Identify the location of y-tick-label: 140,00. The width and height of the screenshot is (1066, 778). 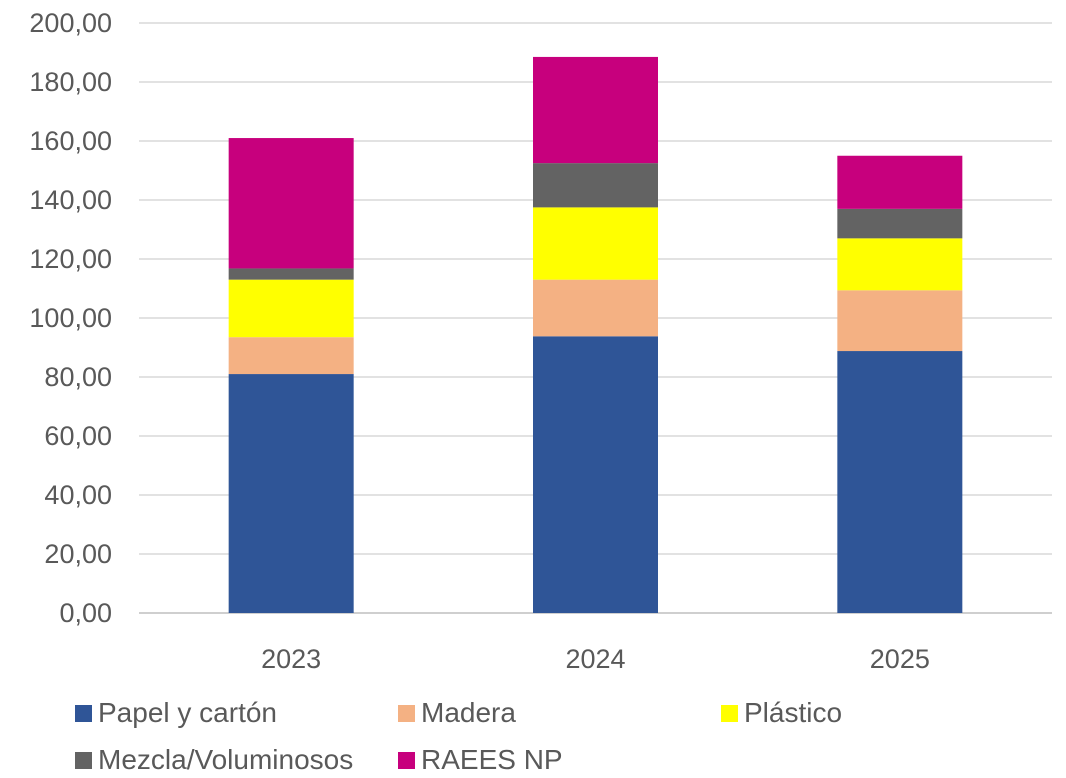
(70, 200).